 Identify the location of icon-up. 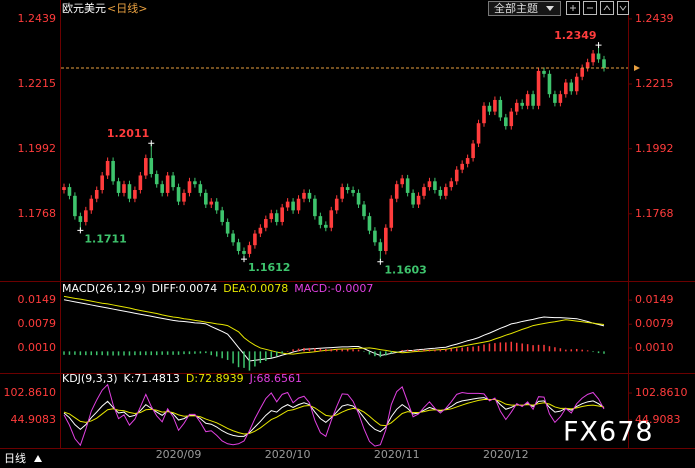
(607, 8).